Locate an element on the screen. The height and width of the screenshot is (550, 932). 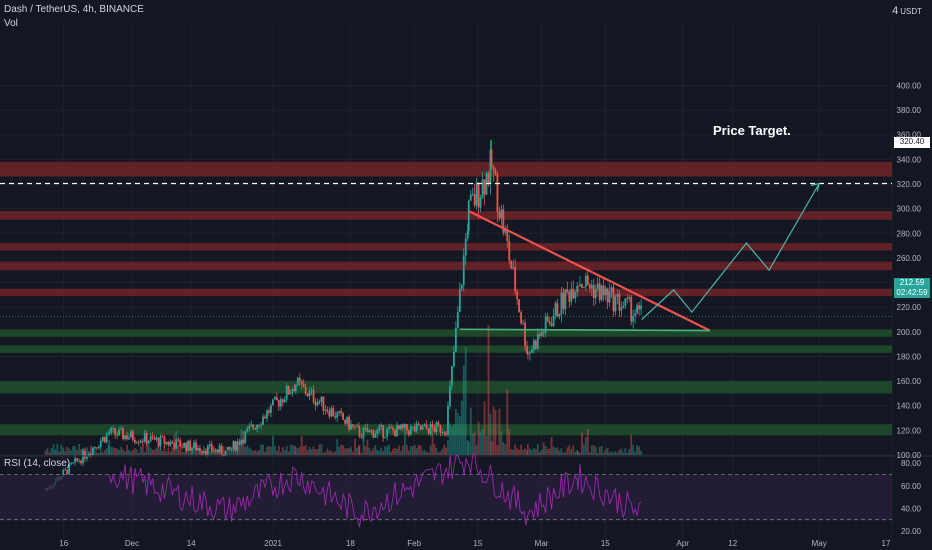
y-tick-label: 380.00 is located at coordinates (909, 110).